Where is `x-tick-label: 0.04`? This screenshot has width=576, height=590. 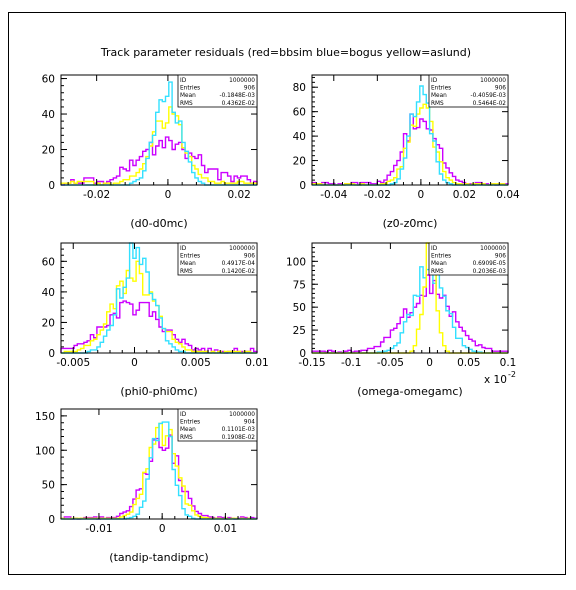 x-tick-label: 0.04 is located at coordinates (508, 195).